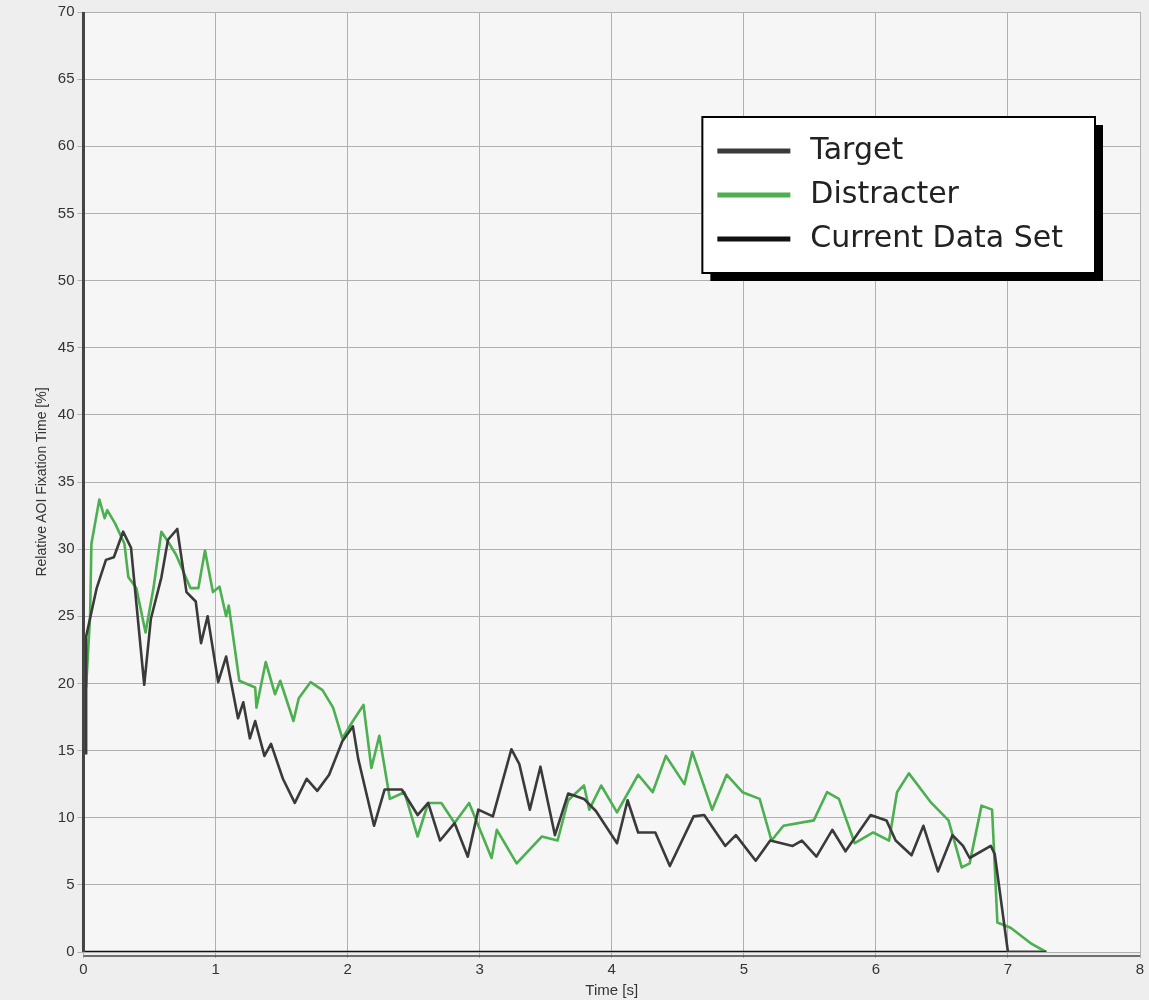 This screenshot has height=1000, width=1149. Describe the element at coordinates (885, 192) in the screenshot. I see `legend-label: Distracter` at that location.